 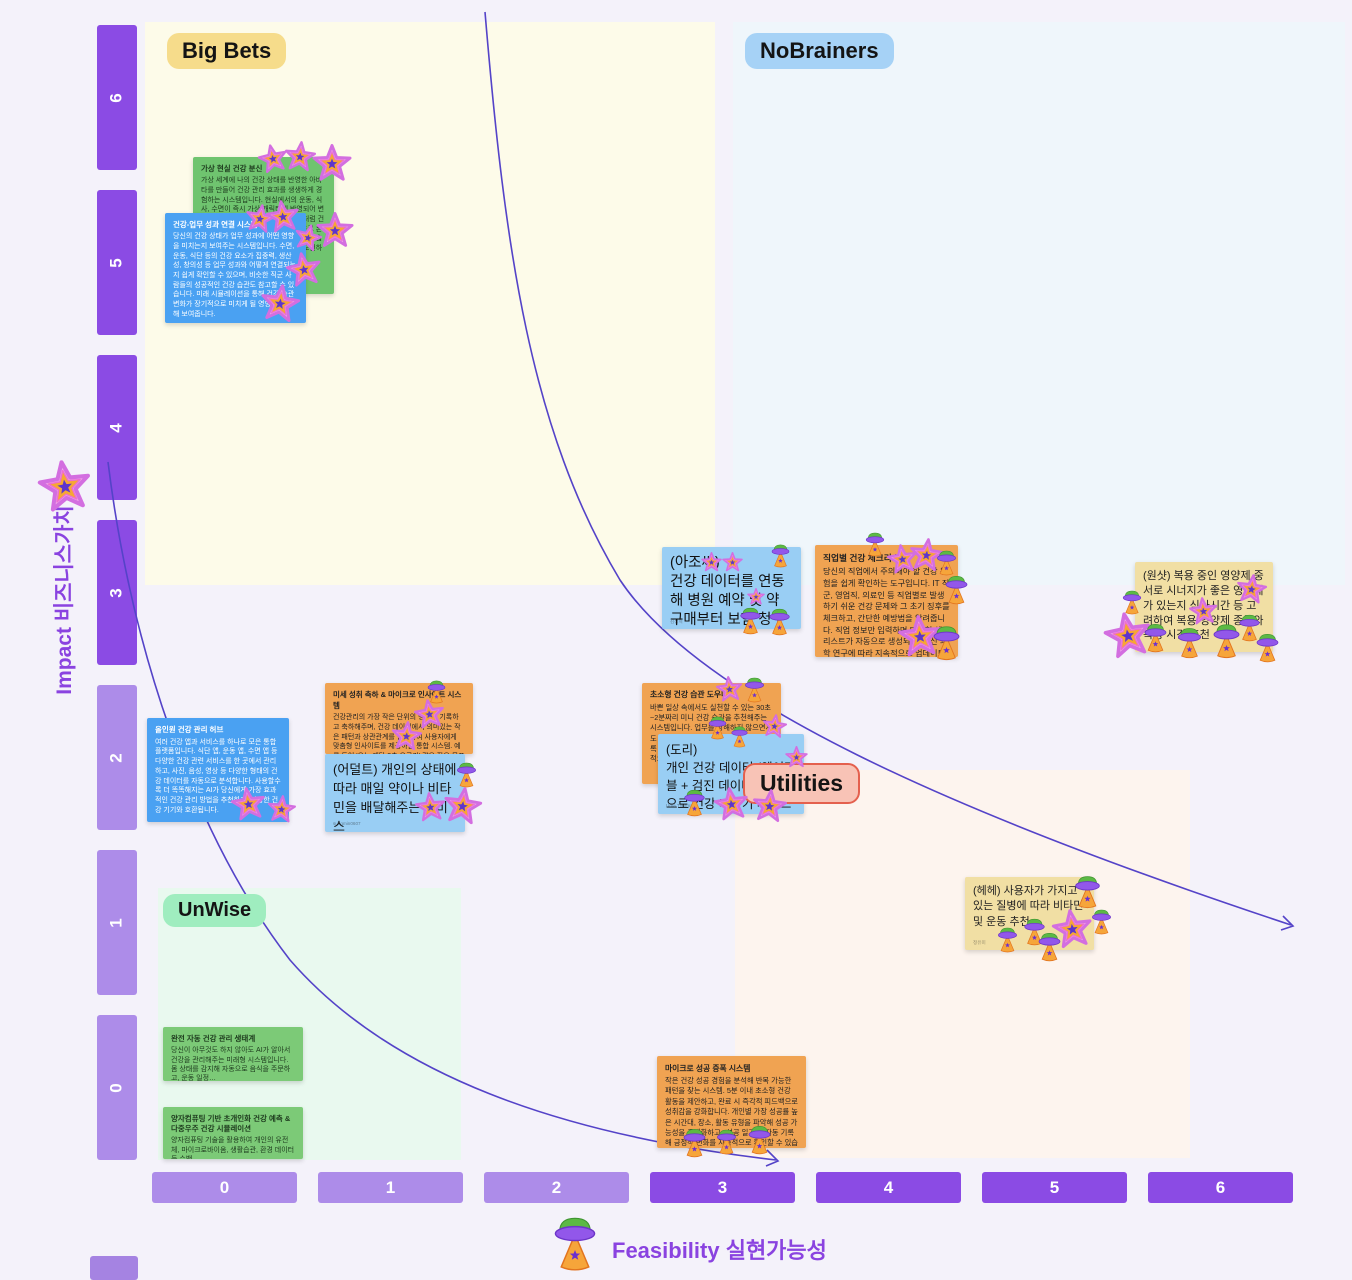 I want to click on note-title: 마이크로 성공 증폭 시스템, so click(x=708, y=1068).